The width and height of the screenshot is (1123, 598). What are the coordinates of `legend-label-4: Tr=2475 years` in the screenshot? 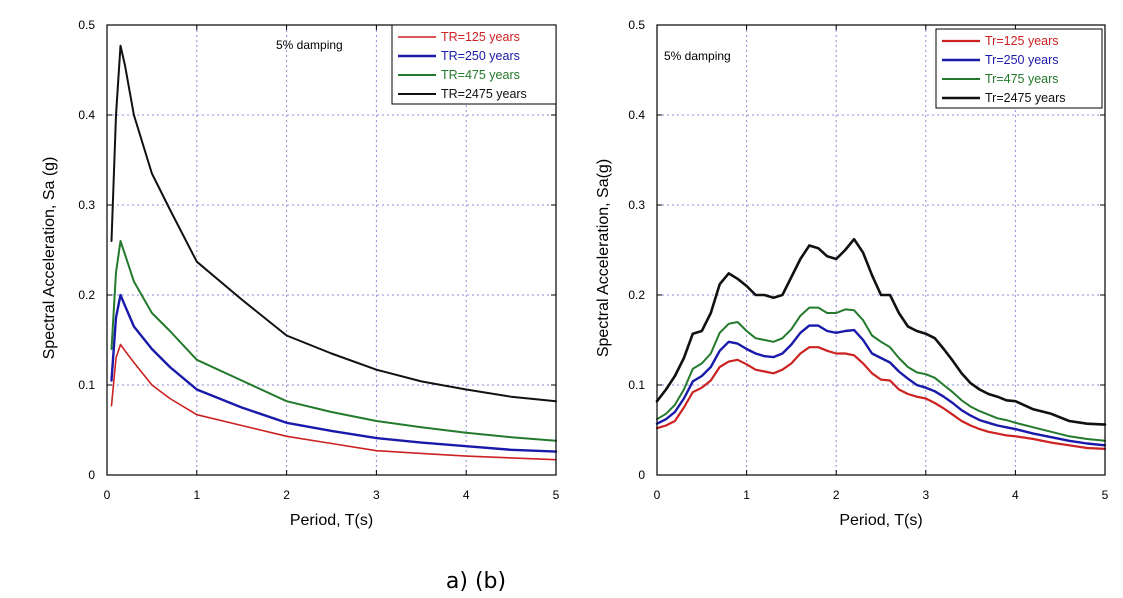 It's located at (1025, 98).